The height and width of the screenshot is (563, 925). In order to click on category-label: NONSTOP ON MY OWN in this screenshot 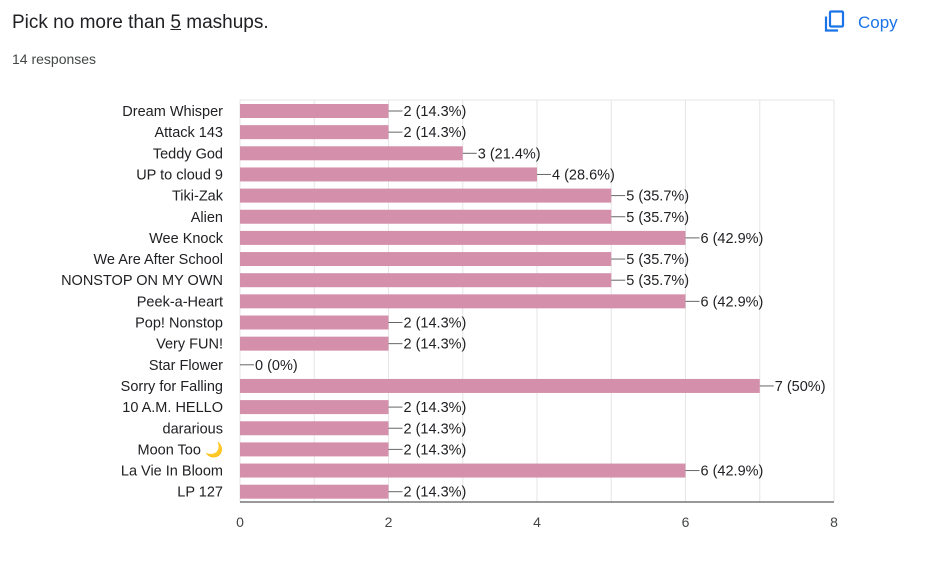, I will do `click(142, 281)`.